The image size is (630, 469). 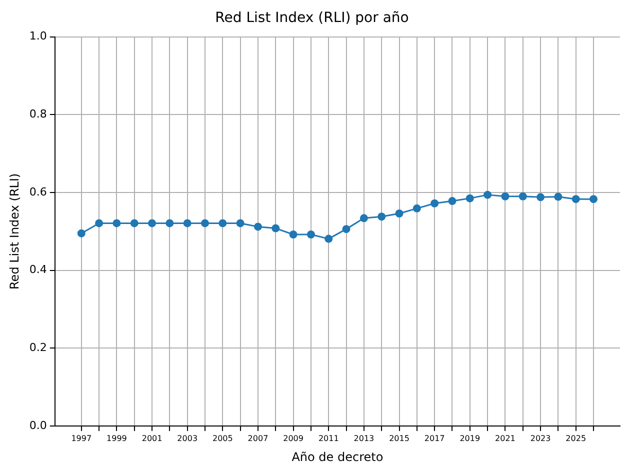 What do you see at coordinates (364, 438) in the screenshot?
I see `x-tick-label: 2013` at bounding box center [364, 438].